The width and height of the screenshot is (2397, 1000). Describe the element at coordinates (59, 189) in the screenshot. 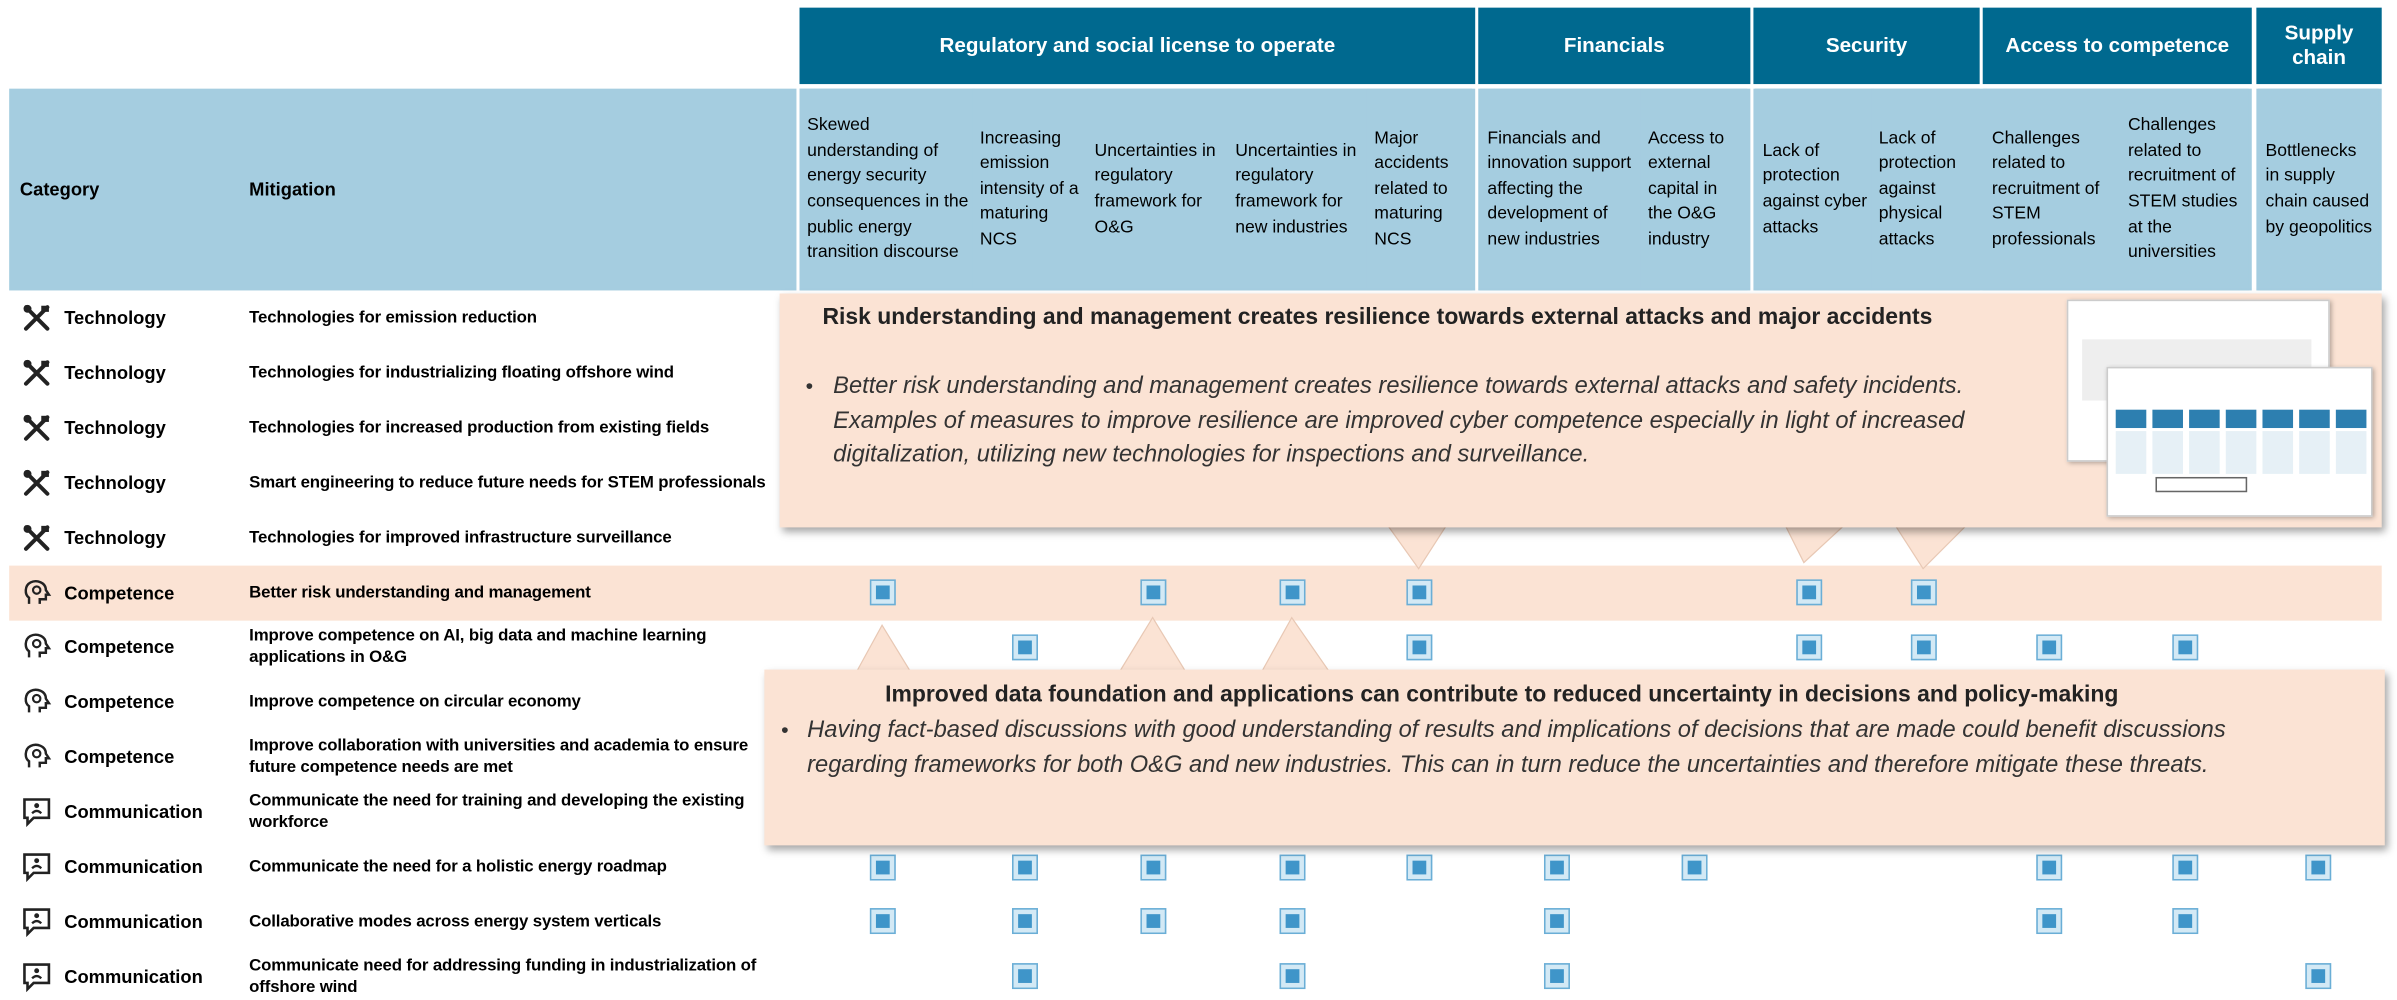

I see `category-header: Category` at that location.